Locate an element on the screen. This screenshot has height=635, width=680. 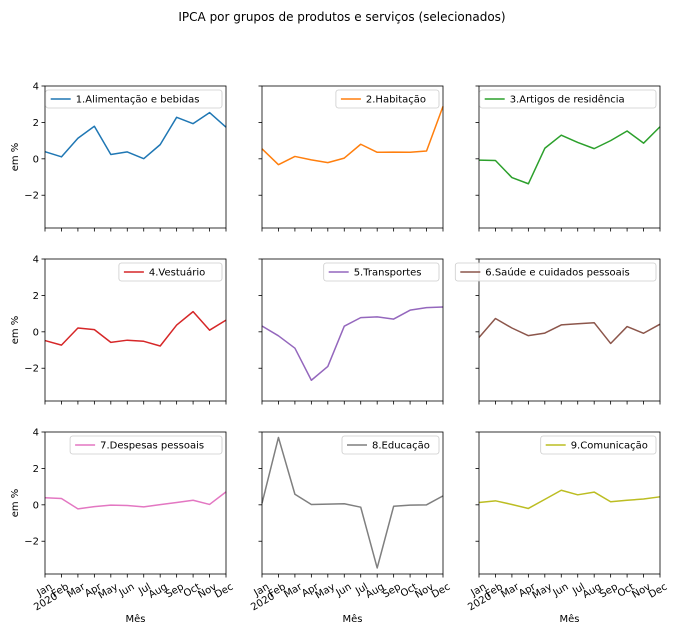
subplot-4: 4 2 0 −2 em % 4.Vestuário is located at coordinates (118, 330).